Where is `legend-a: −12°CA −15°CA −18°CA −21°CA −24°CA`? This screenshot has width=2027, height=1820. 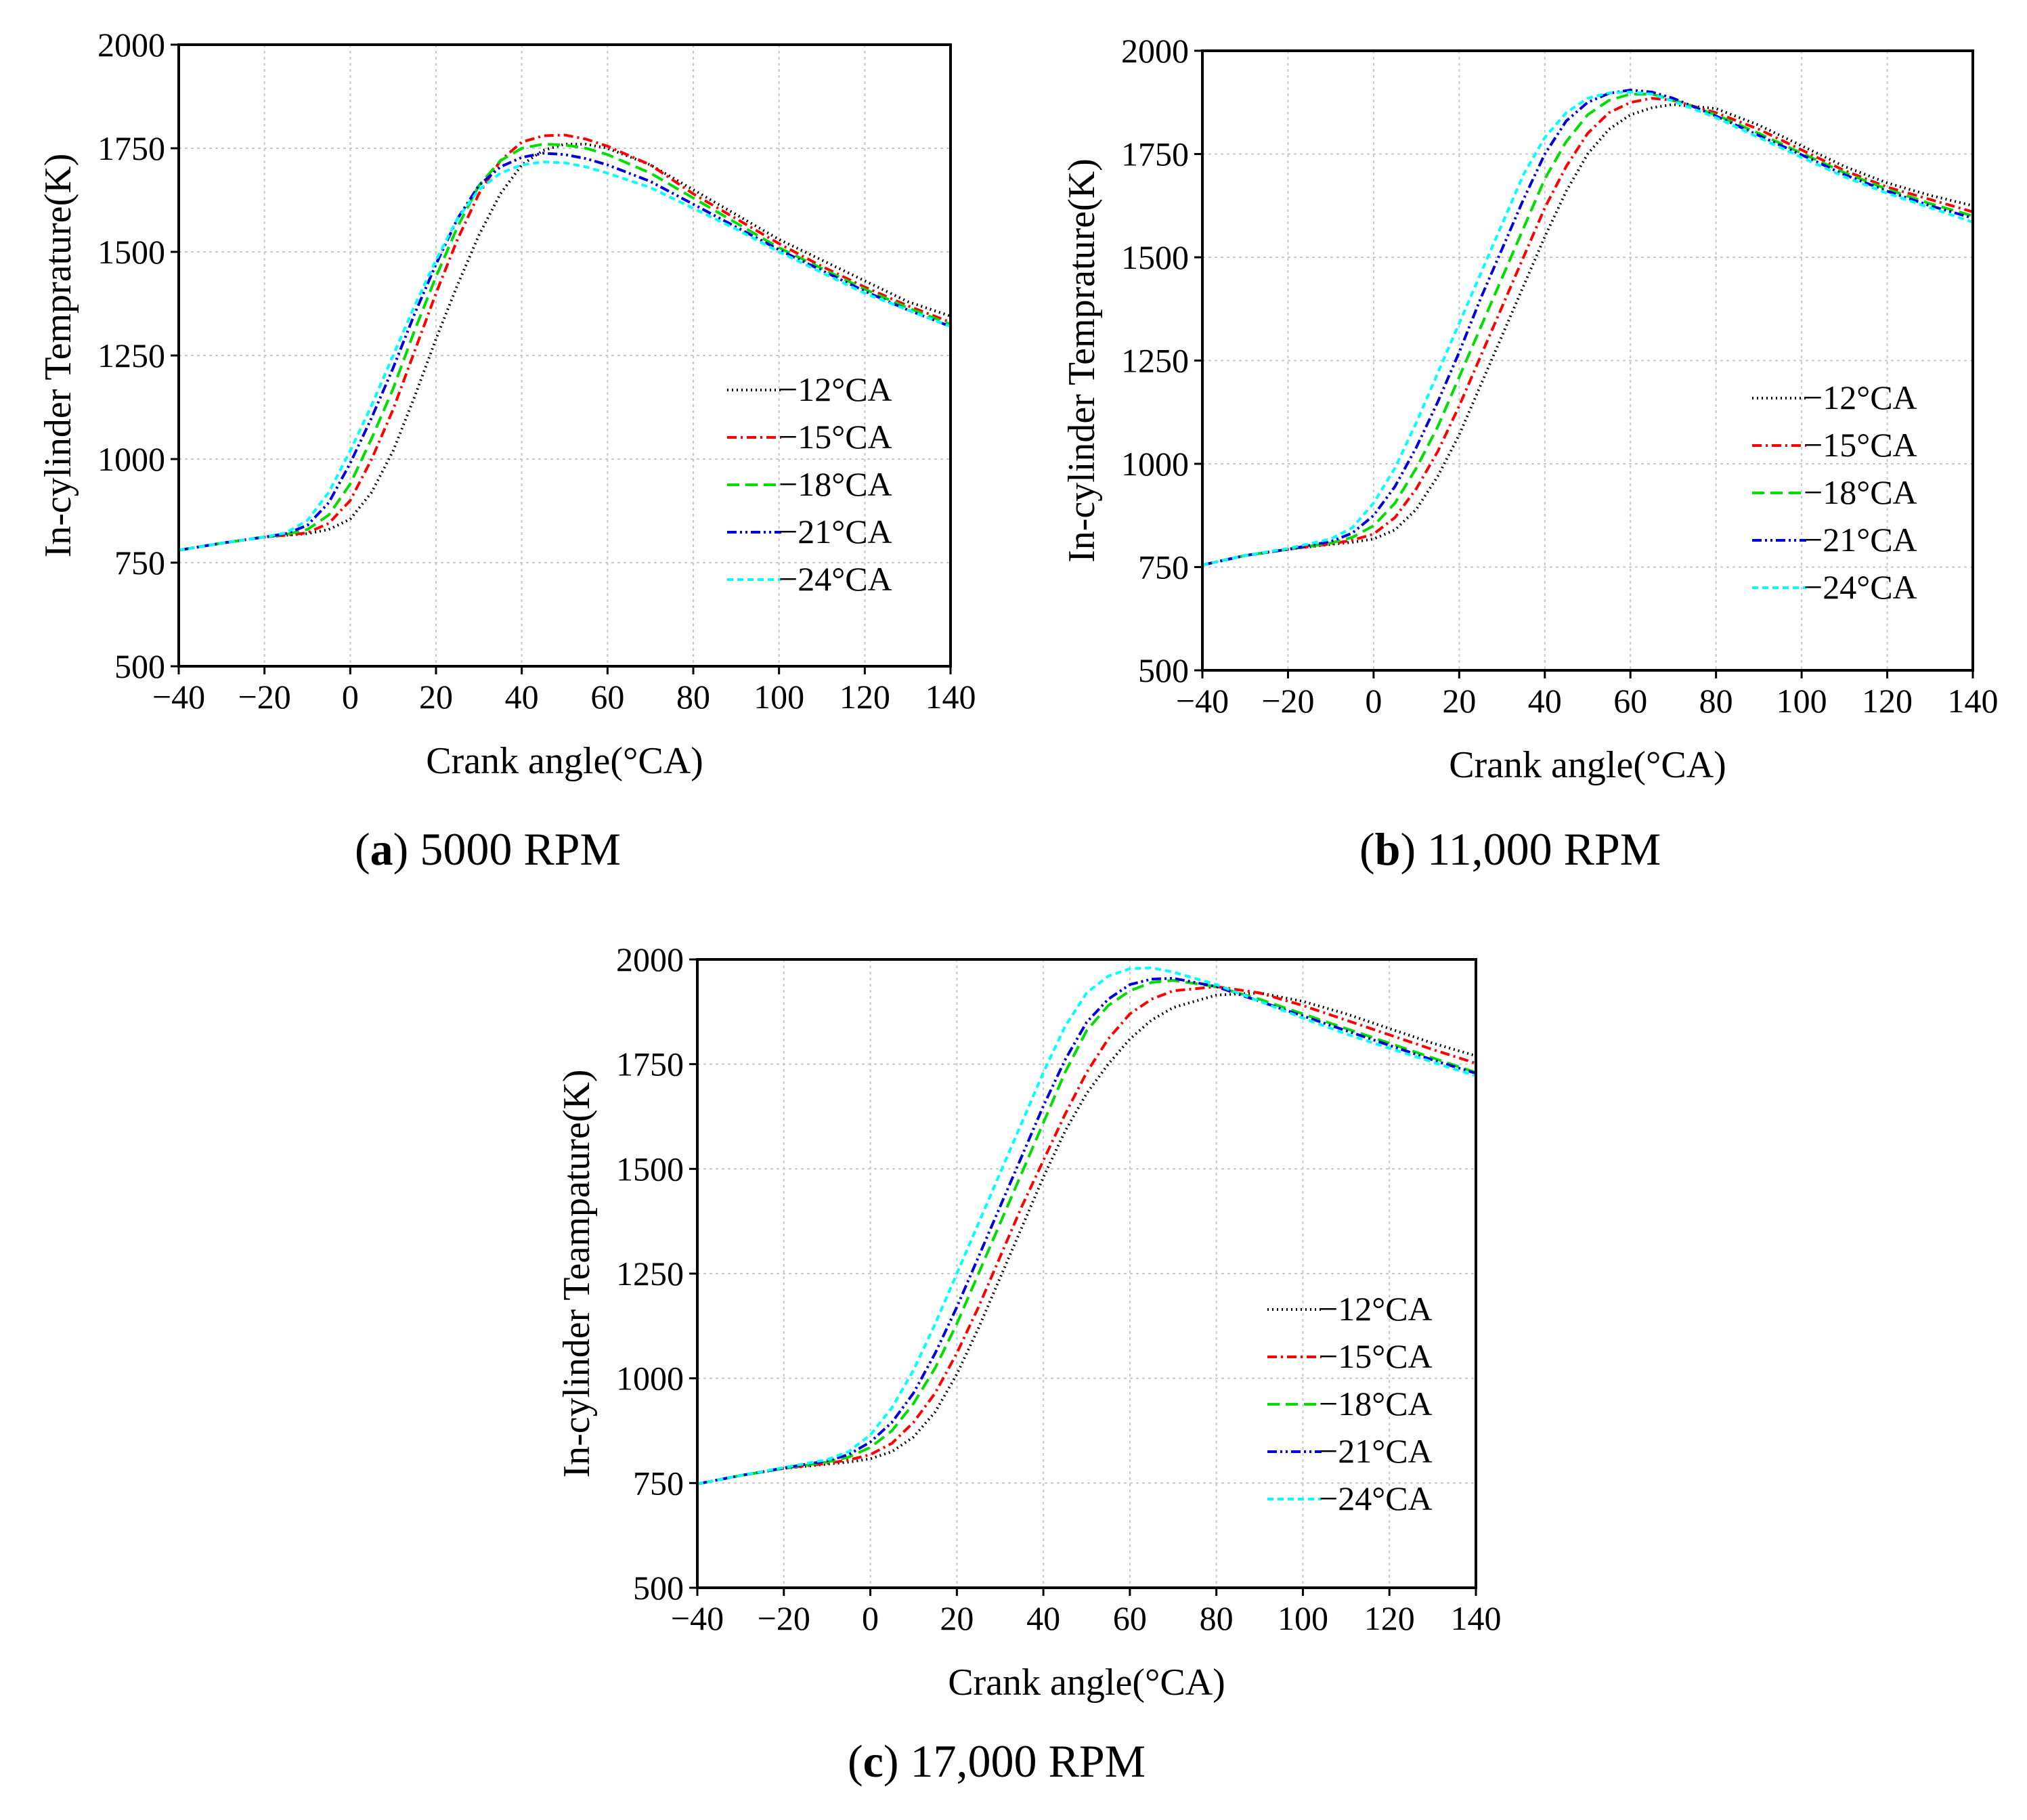
legend-a: −12°CA −15°CA −18°CA −21°CA −24°CA is located at coordinates (809, 484).